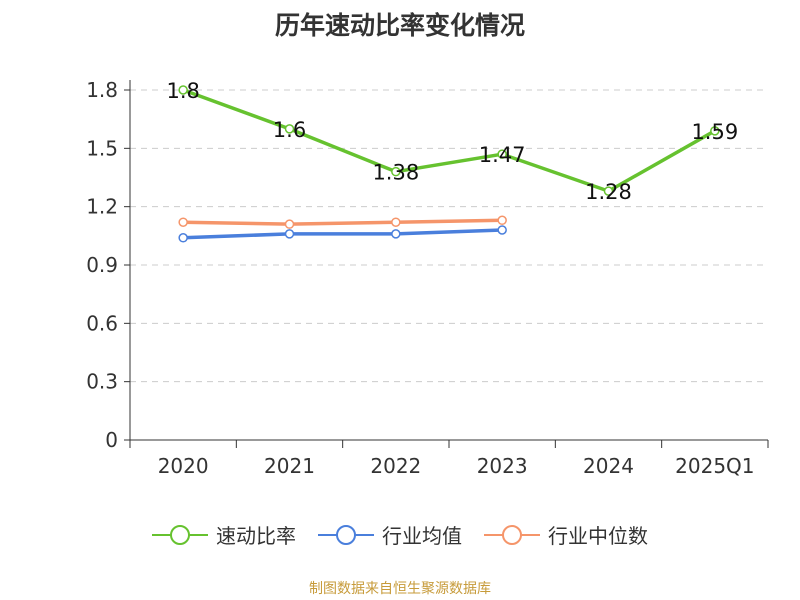 This screenshot has width=800, height=600. I want to click on y-tick-label: 1.2, so click(102, 207).